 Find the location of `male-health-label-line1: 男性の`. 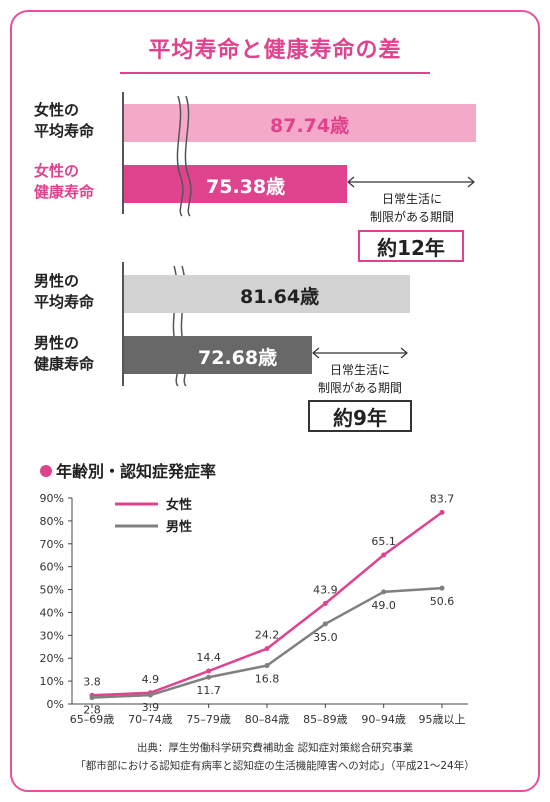

male-health-label-line1: 男性の is located at coordinates (57, 343).